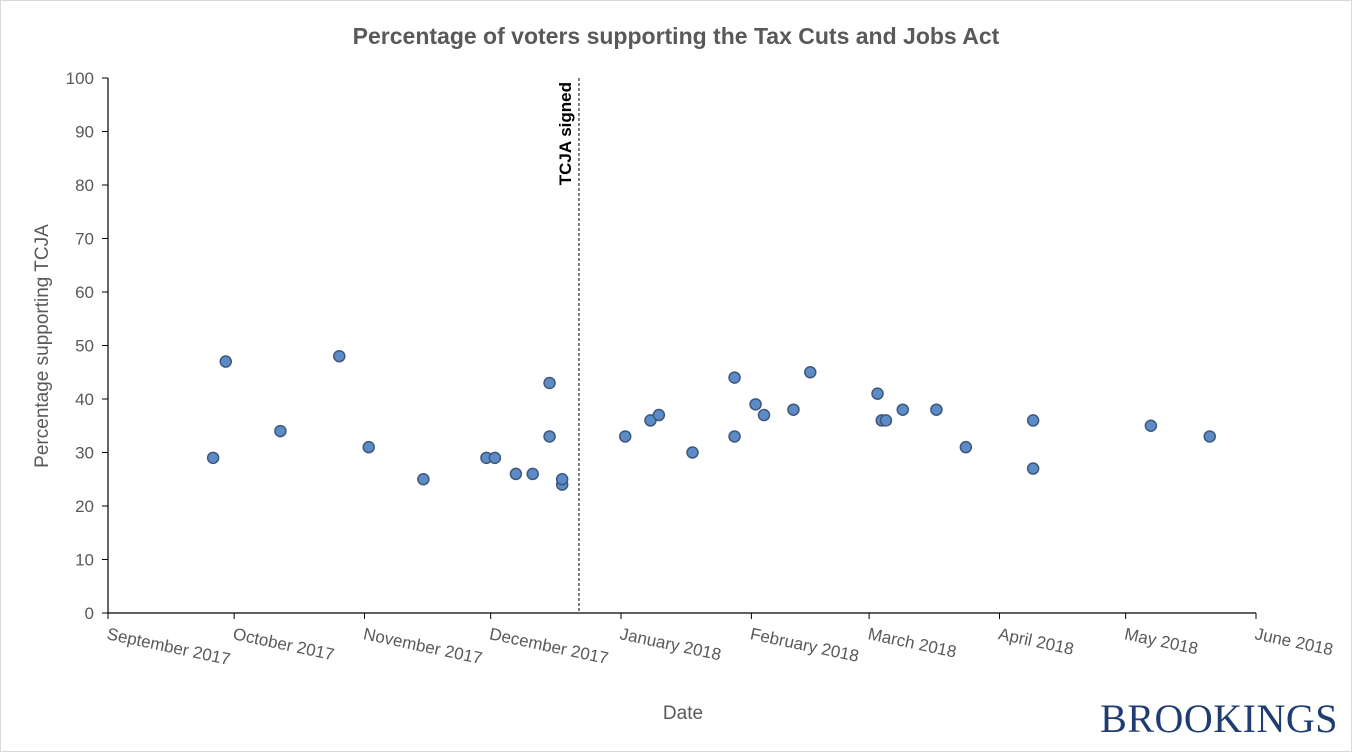 The height and width of the screenshot is (752, 1352). Describe the element at coordinates (84, 453) in the screenshot. I see `y-tick-label: 30` at that location.